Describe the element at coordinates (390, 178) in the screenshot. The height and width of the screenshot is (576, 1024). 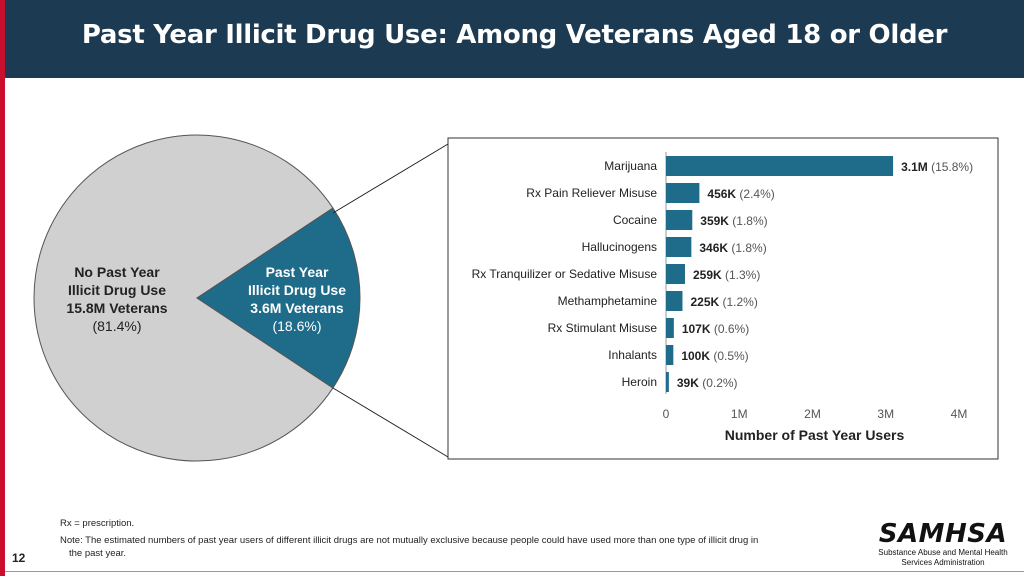
I see `connector-line-top` at that location.